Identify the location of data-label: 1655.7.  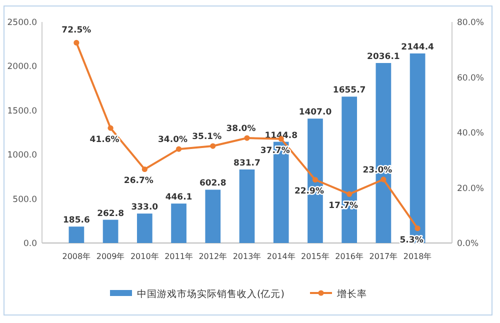
(349, 91).